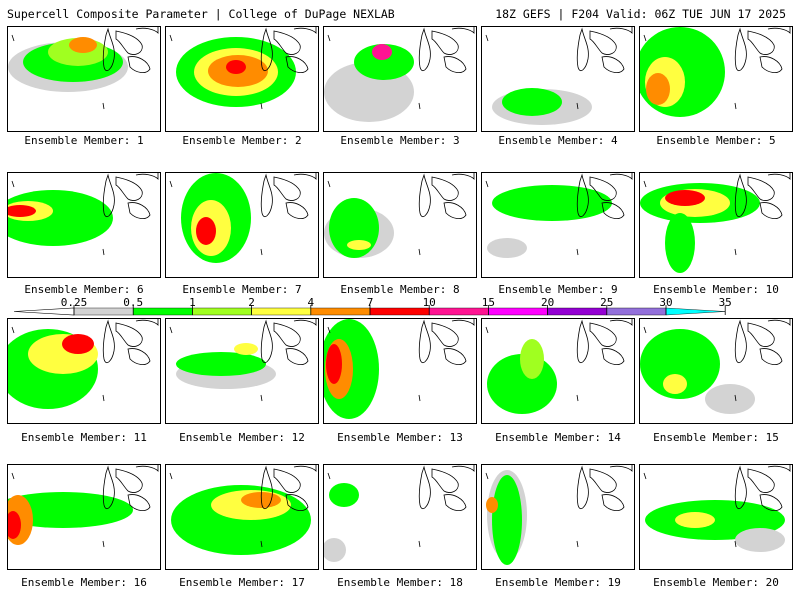  What do you see at coordinates (716, 437) in the screenshot?
I see `ensemble-member-label: Ensemble Member: 15` at bounding box center [716, 437].